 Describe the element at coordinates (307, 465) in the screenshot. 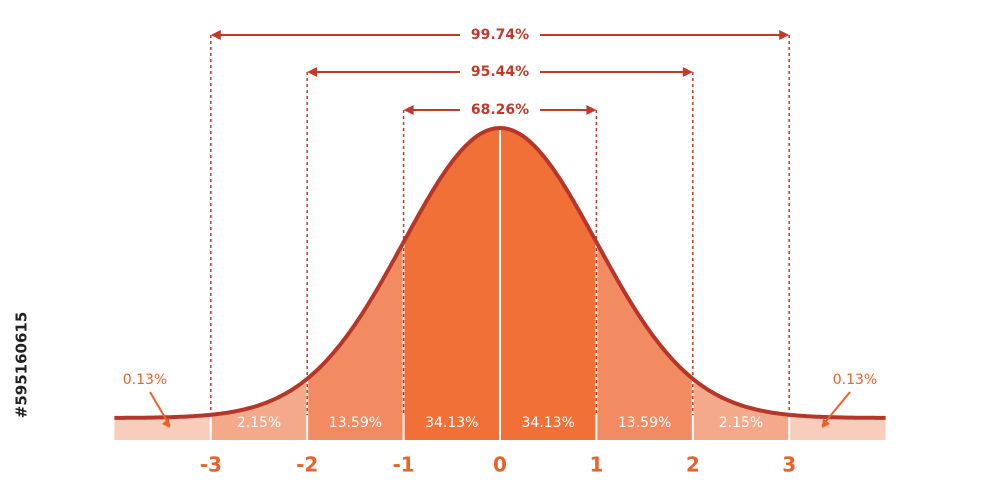

I see `x-tick-label: -2` at that location.